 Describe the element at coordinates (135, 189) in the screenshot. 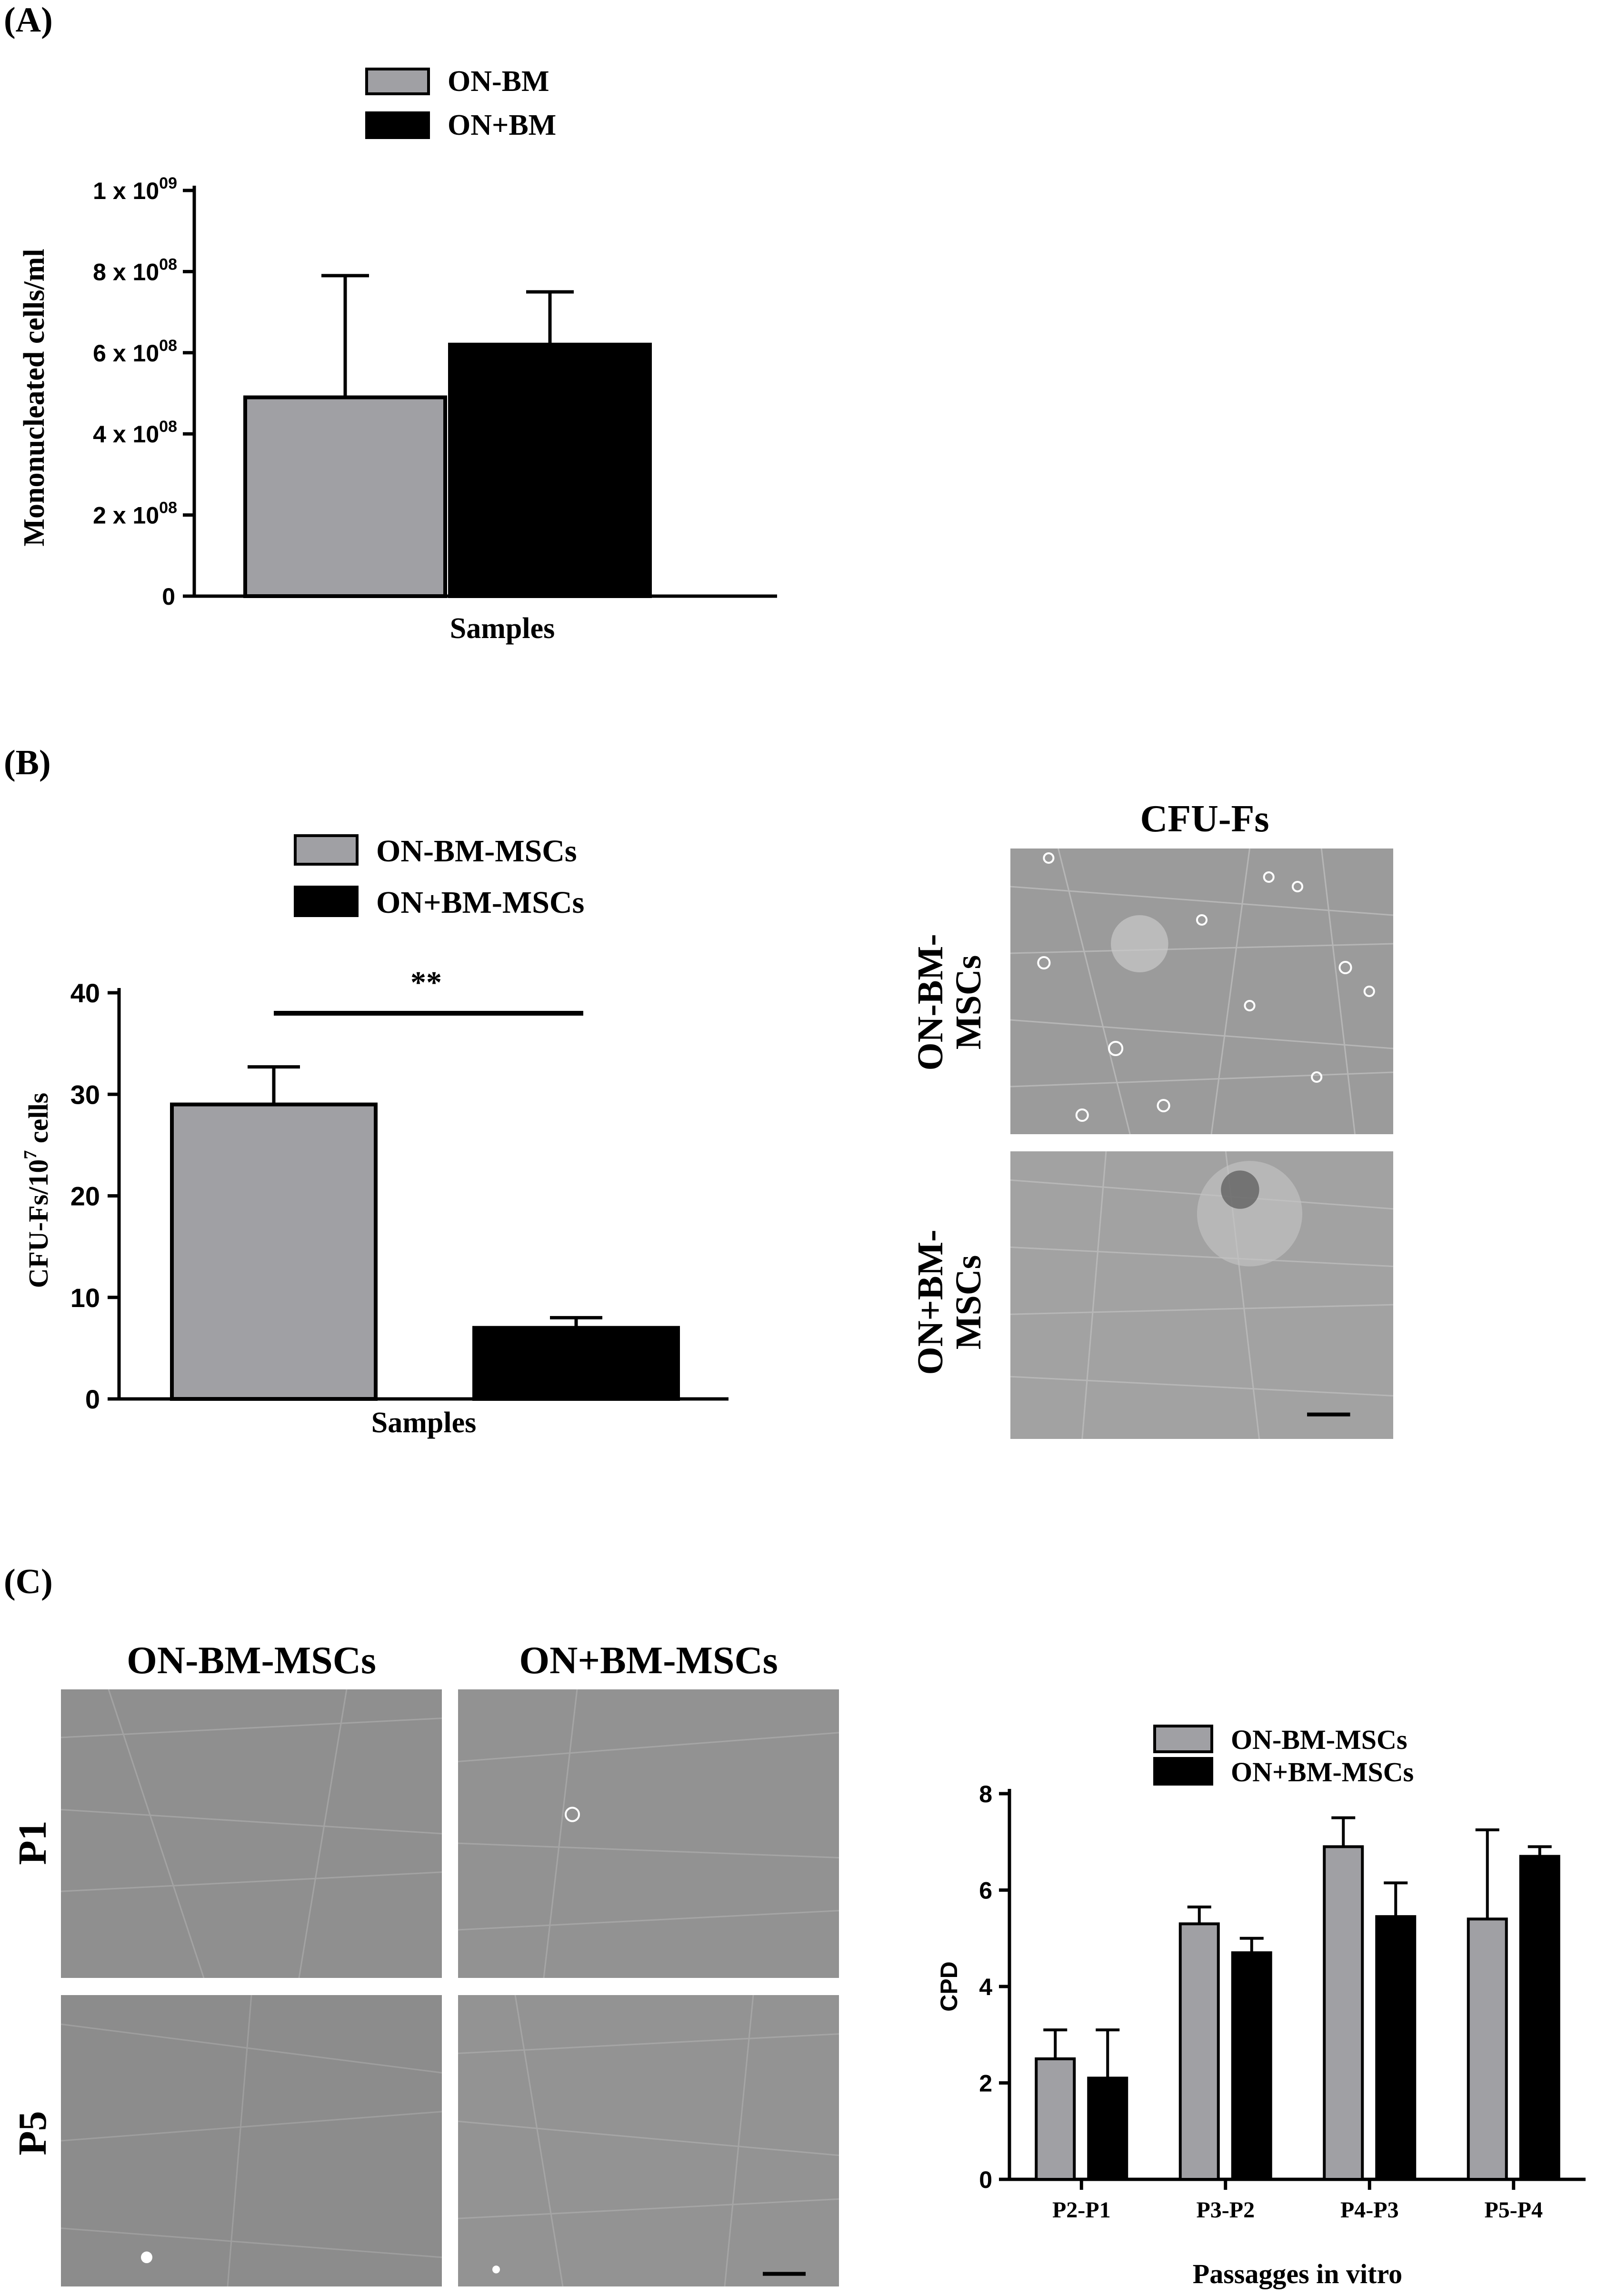

I see `y-tick-label-5: 1 x 1009` at that location.